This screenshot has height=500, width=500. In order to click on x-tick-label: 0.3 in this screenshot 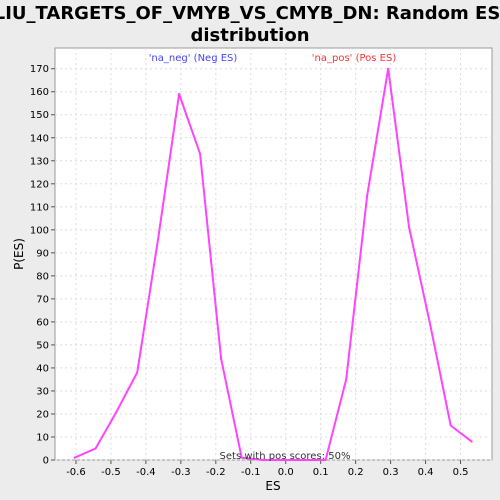, I will do `click(391, 472)`.